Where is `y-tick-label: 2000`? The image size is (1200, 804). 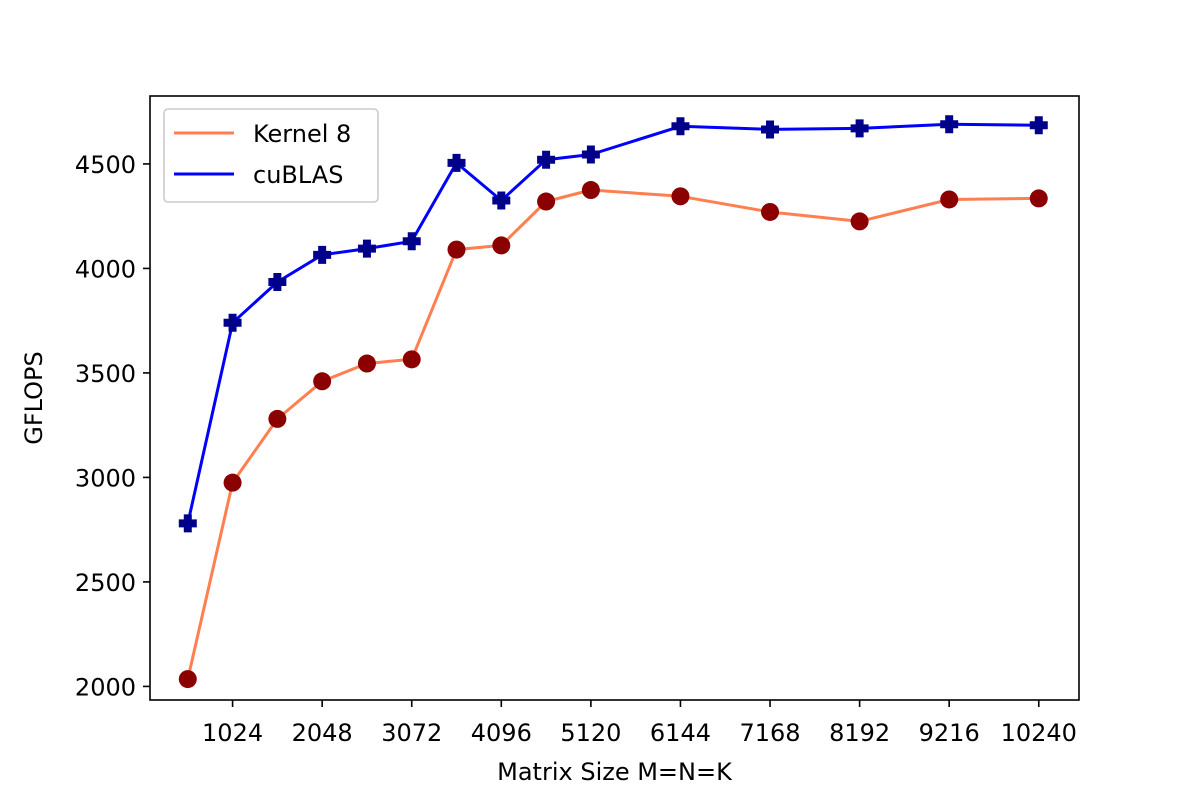 y-tick-label: 2000 is located at coordinates (105, 687).